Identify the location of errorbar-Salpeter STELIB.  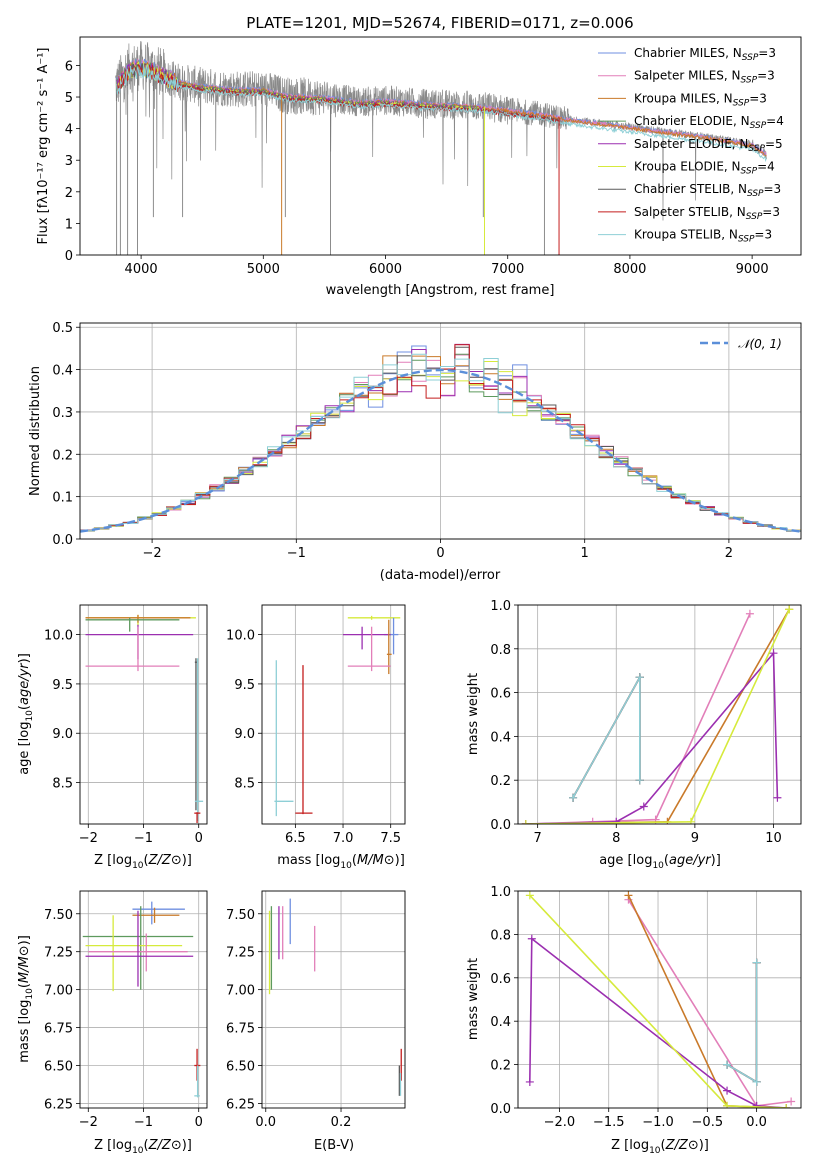
(304, 740).